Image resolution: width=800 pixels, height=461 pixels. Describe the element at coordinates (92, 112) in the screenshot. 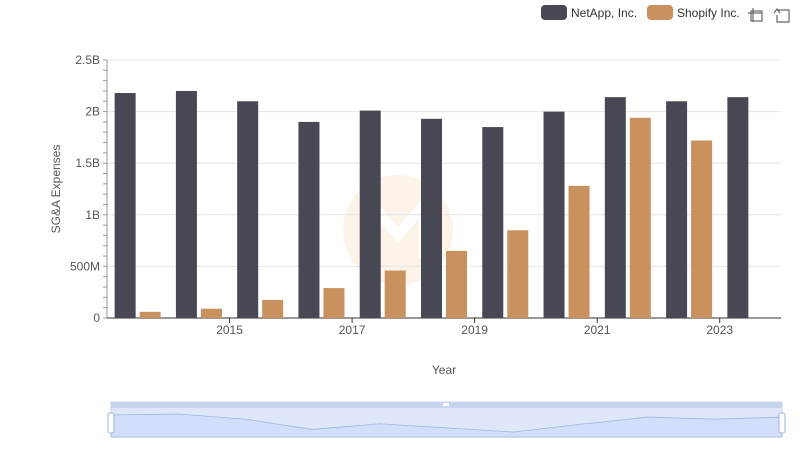

I see `y-tick-label: 2B` at that location.